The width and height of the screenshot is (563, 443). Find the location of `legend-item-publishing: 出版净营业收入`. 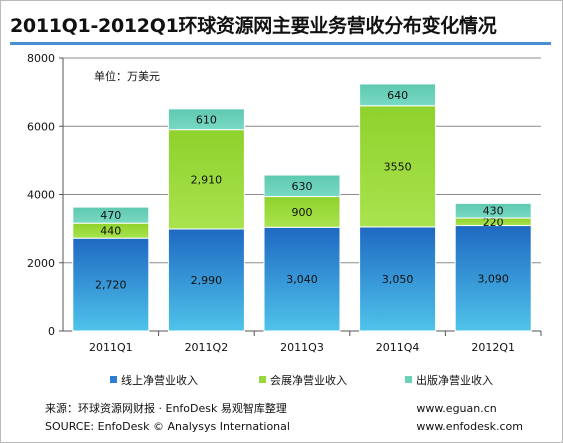

legend-item-publishing: 出版净营业收入 is located at coordinates (449, 380).